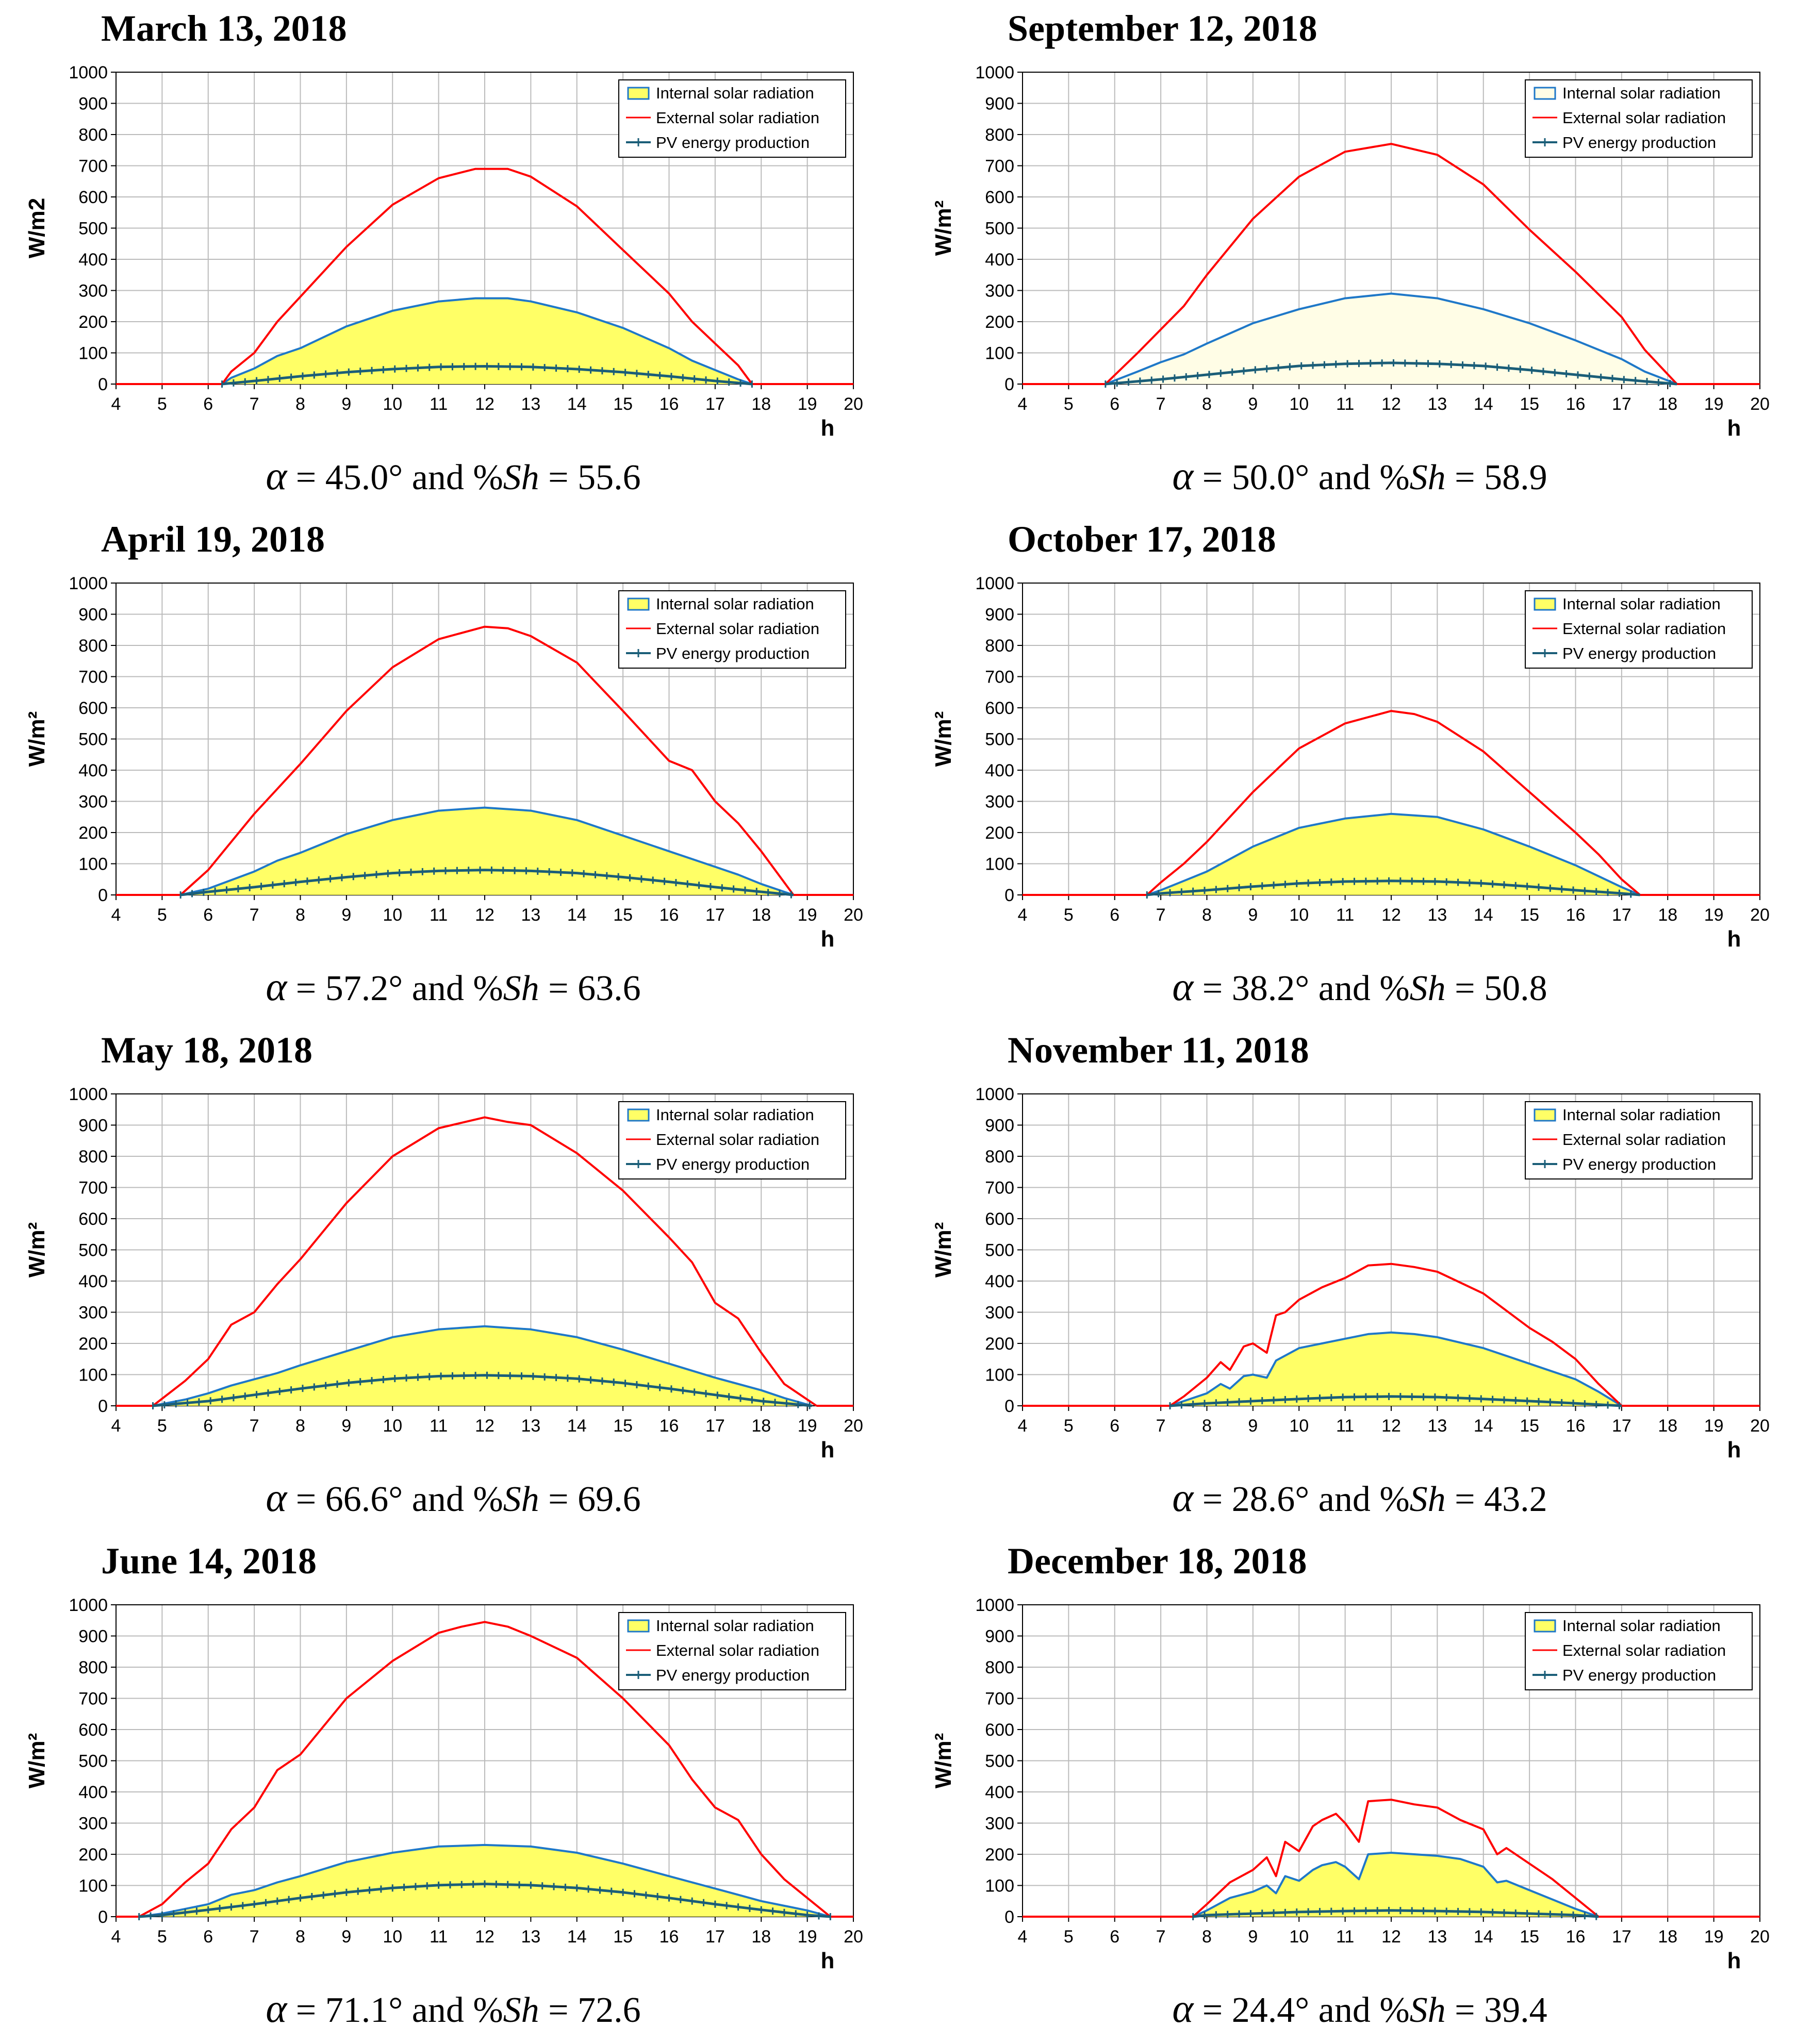  Describe the element at coordinates (638, 1626) in the screenshot. I see `legend-swatch-internal` at that location.